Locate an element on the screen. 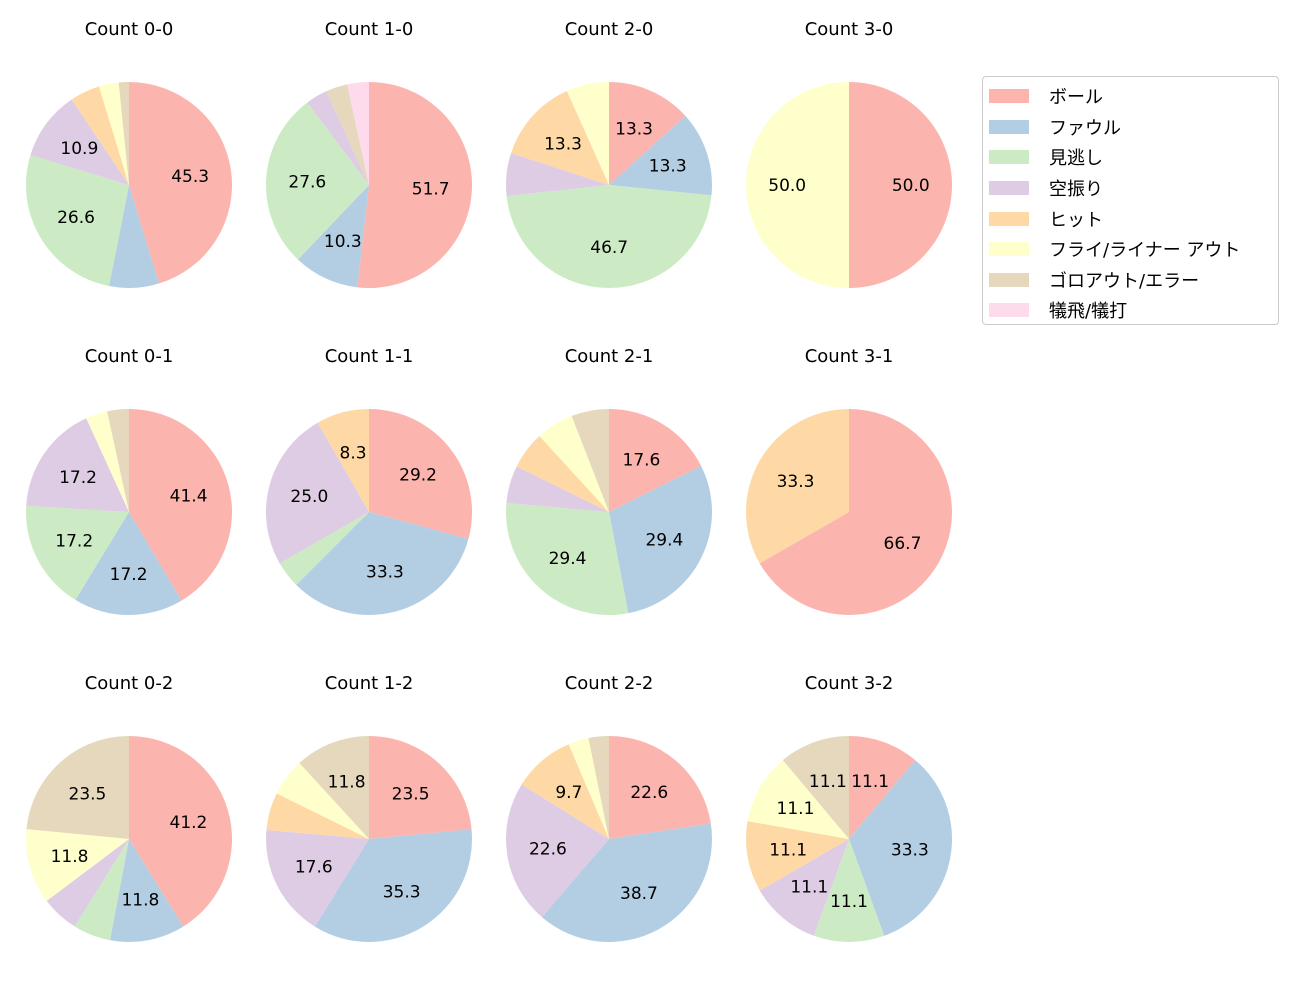  legend-label: ファウル is located at coordinates (1085, 128).